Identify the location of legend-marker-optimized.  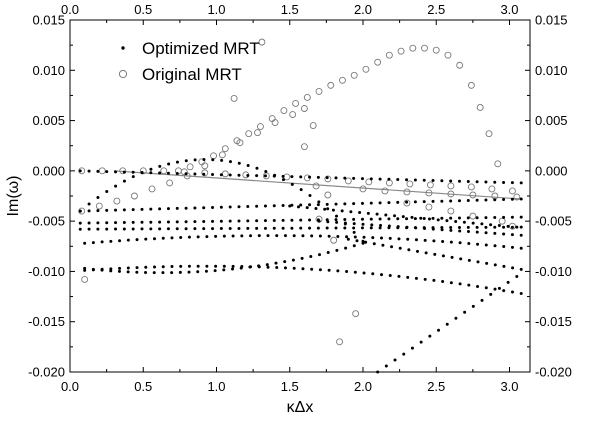
(123, 48).